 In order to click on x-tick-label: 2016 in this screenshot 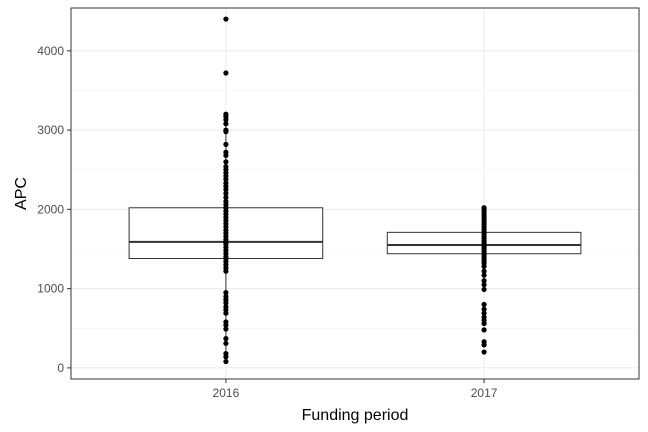, I will do `click(226, 393)`.